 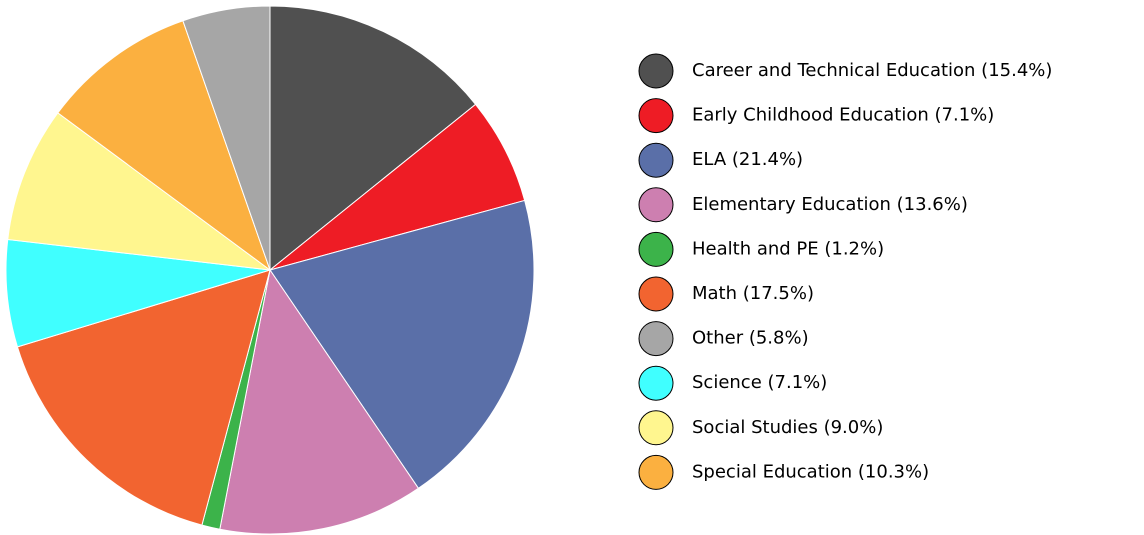 What do you see at coordinates (787, 427) in the screenshot?
I see `legend-label: Social Studies (9.0%)` at bounding box center [787, 427].